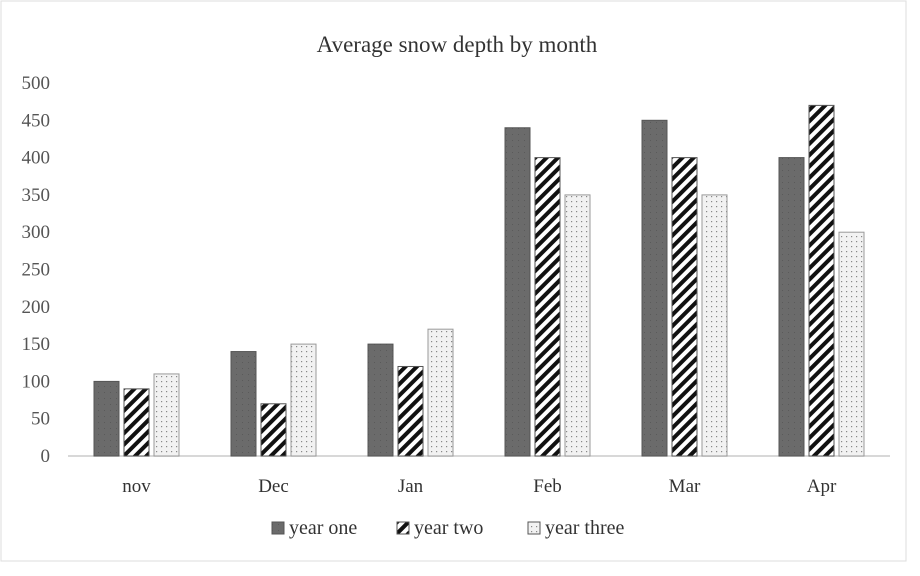  I want to click on bar-year-two-nov, so click(136, 422).